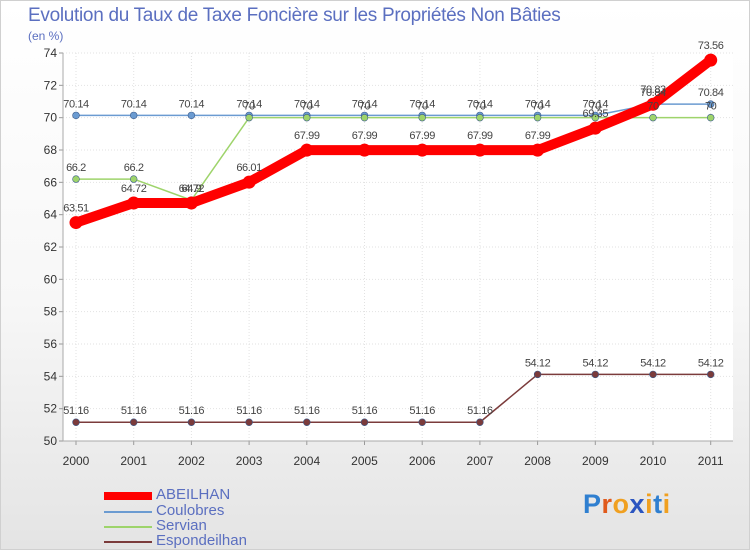  I want to click on y-tick-label: 62, so click(51, 247).